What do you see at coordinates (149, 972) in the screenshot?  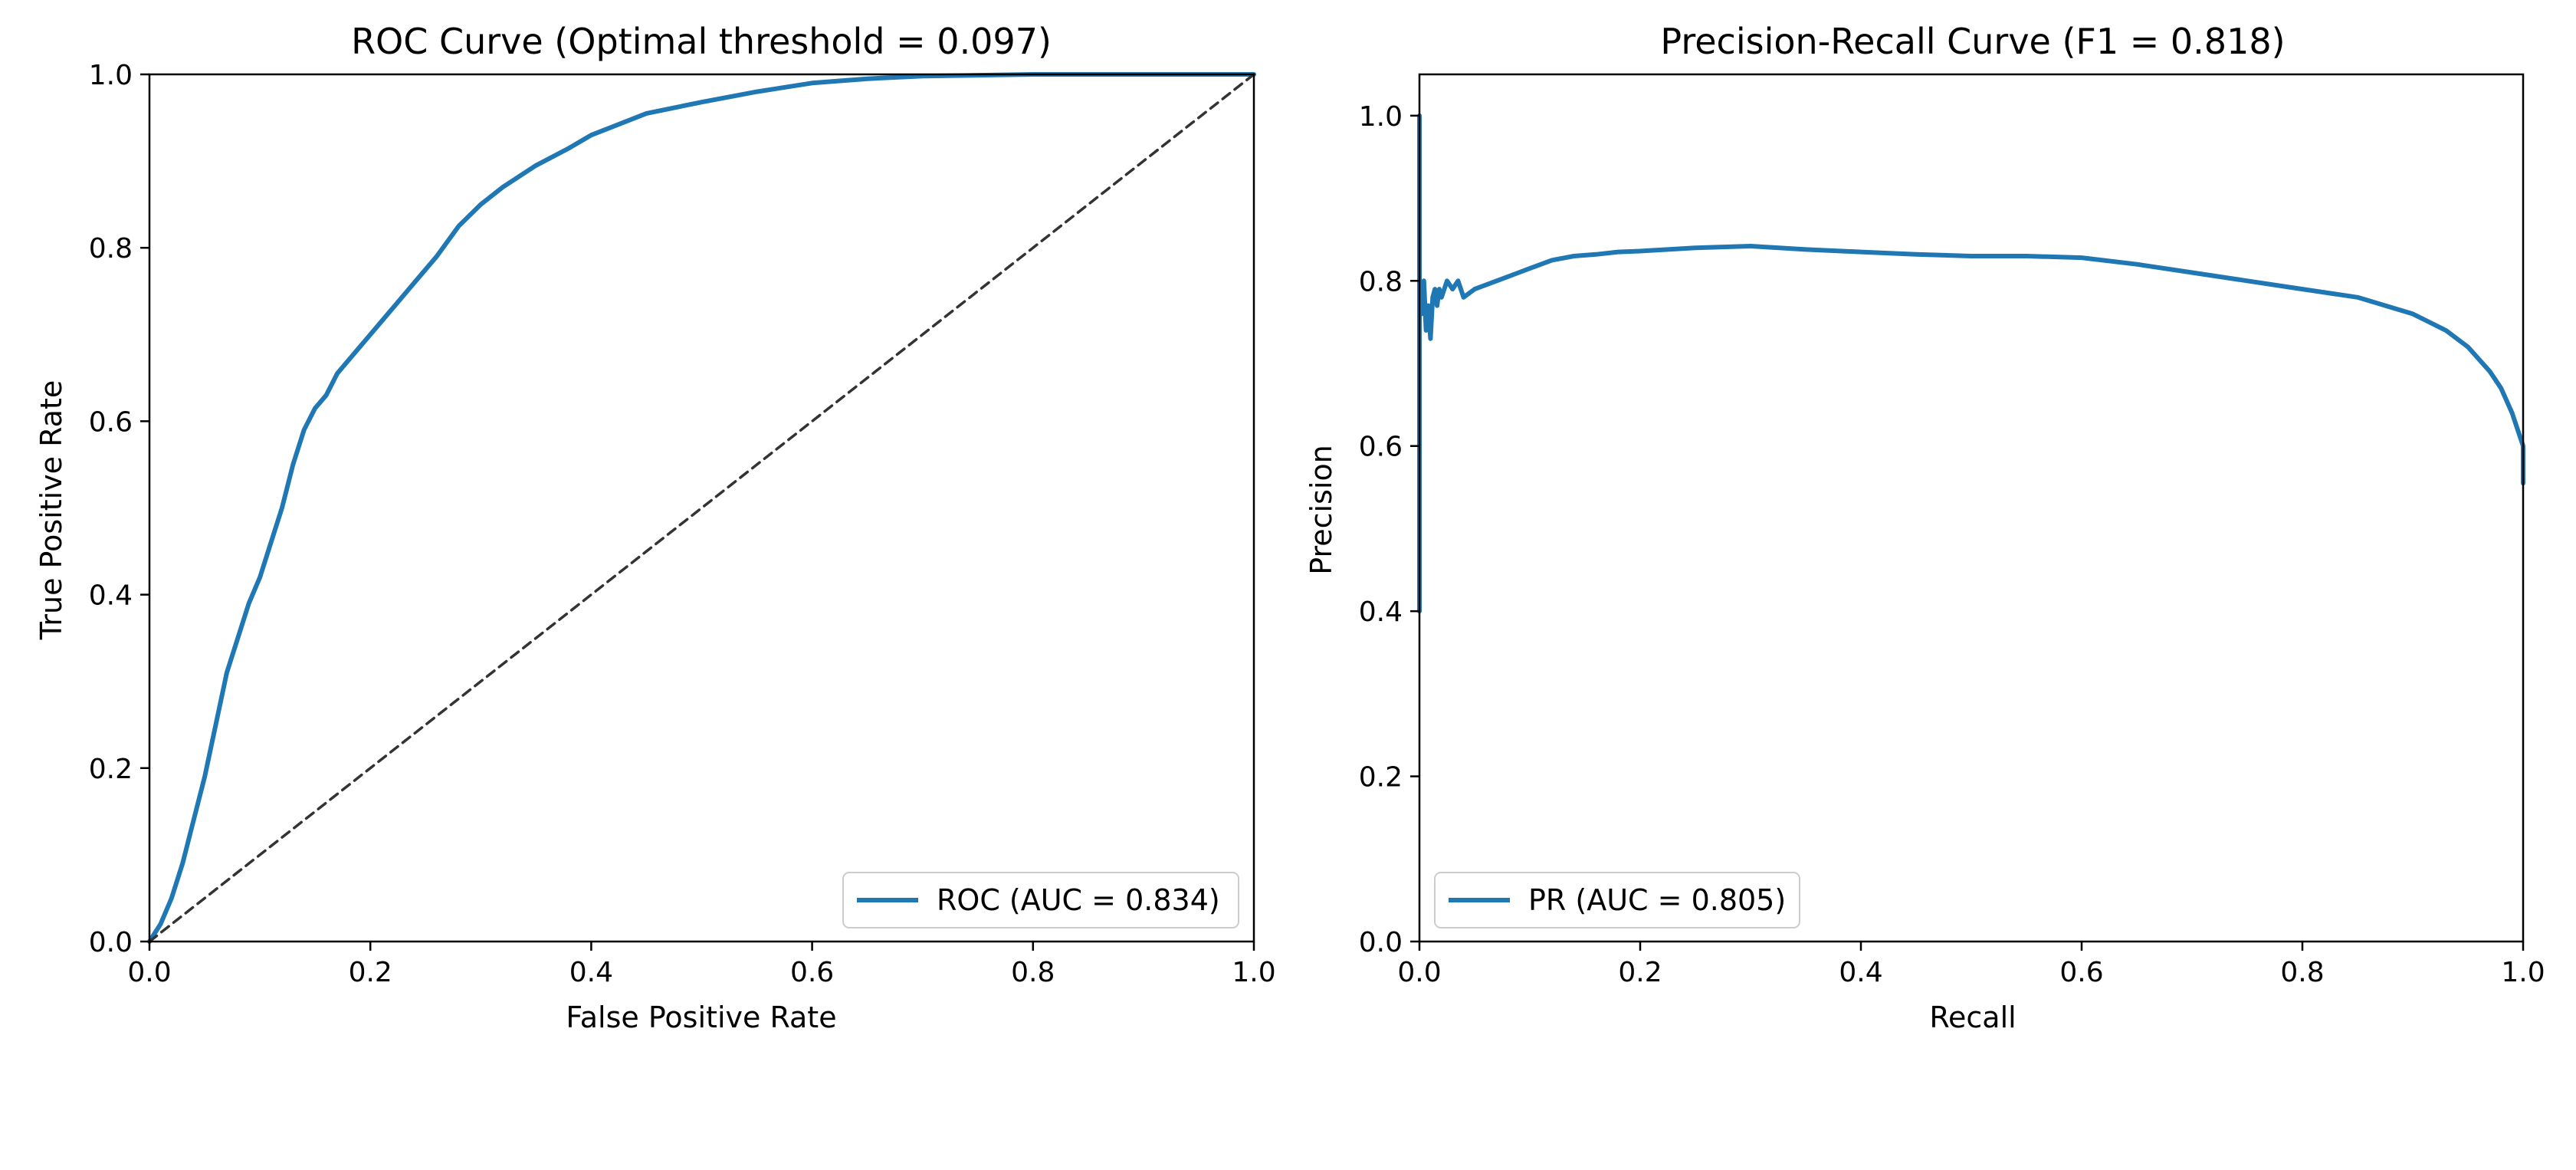 I see `roc-x-tick-label: 0.0` at bounding box center [149, 972].